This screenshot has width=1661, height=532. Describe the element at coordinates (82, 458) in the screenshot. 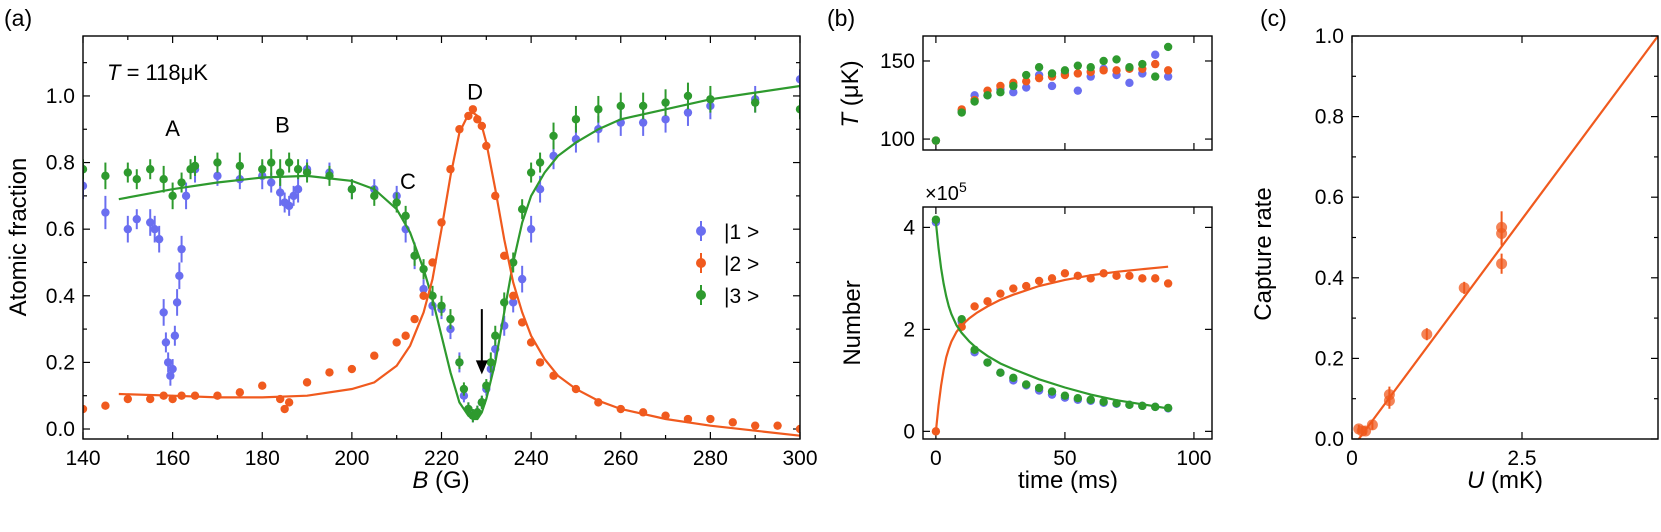

I see `a-xtick-label: 140` at that location.